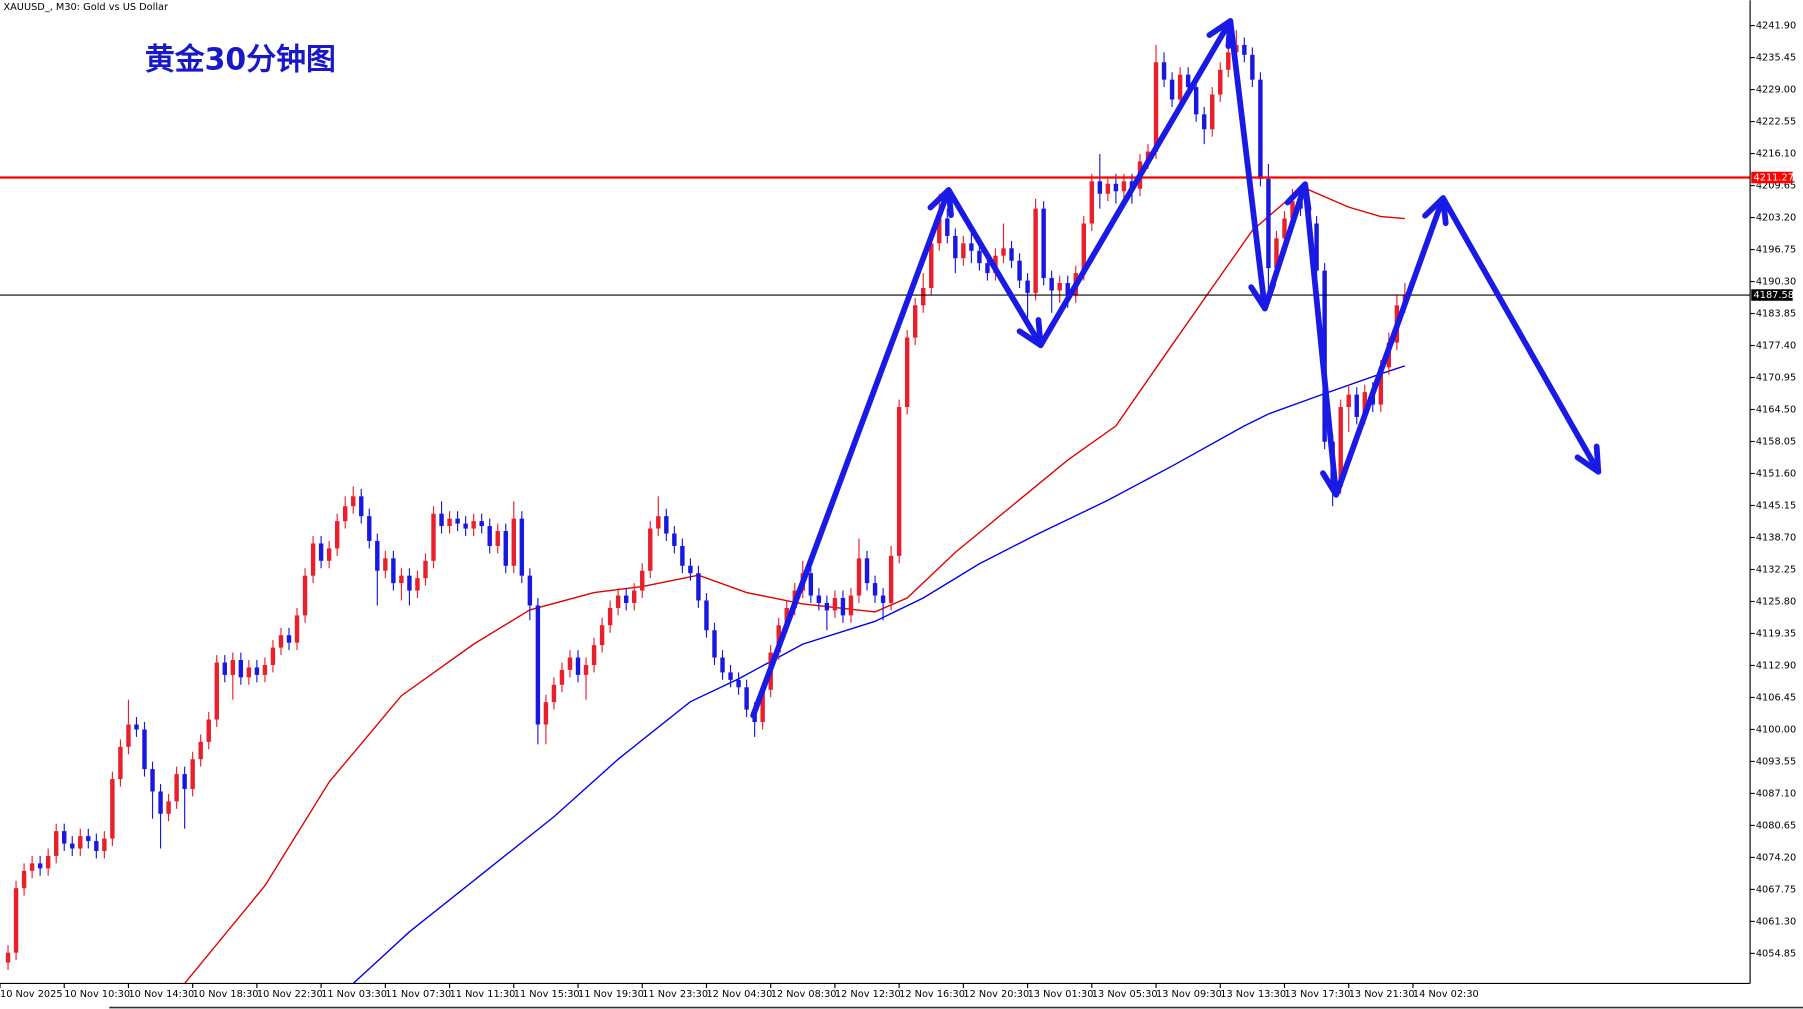 This screenshot has height=1009, width=1803. Describe the element at coordinates (1776, 58) in the screenshot. I see `y-tick-label: 4235.45` at that location.